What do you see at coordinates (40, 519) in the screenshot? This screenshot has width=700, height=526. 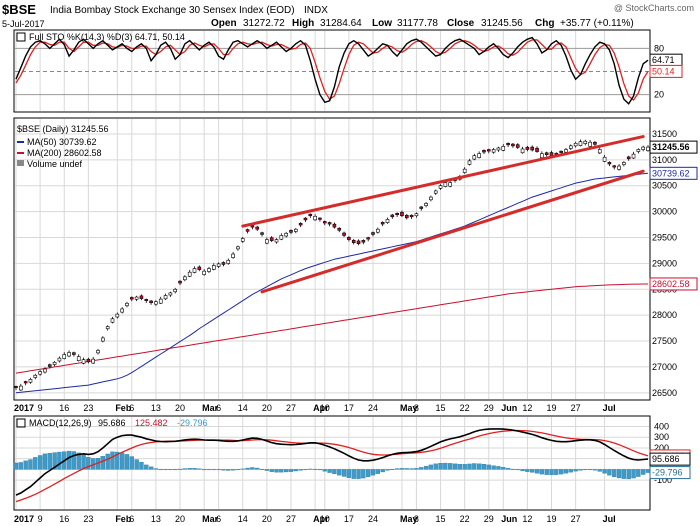 I see `macd-date-tick-label: 9` at bounding box center [40, 519].